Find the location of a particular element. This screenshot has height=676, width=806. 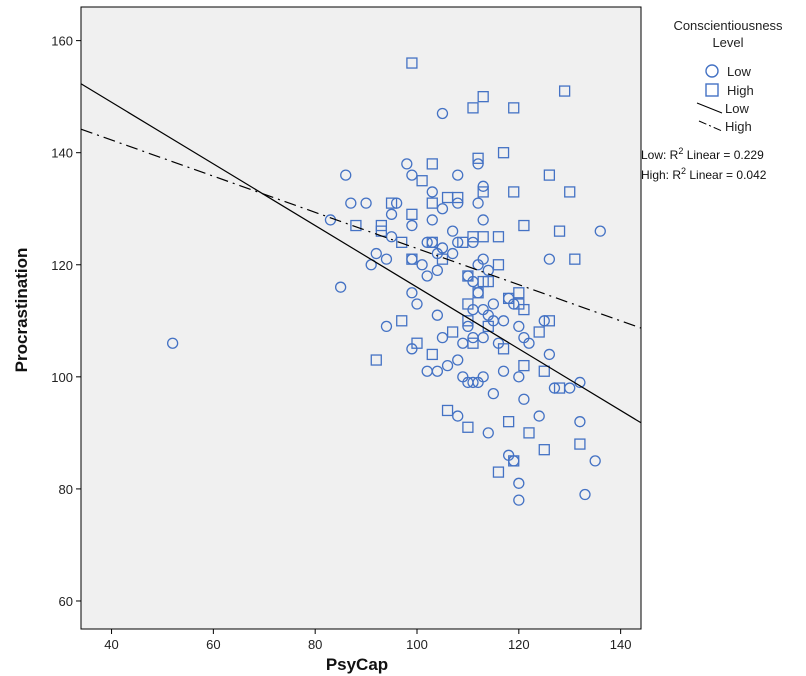

legend-low-marker-label: Low is located at coordinates (739, 71).